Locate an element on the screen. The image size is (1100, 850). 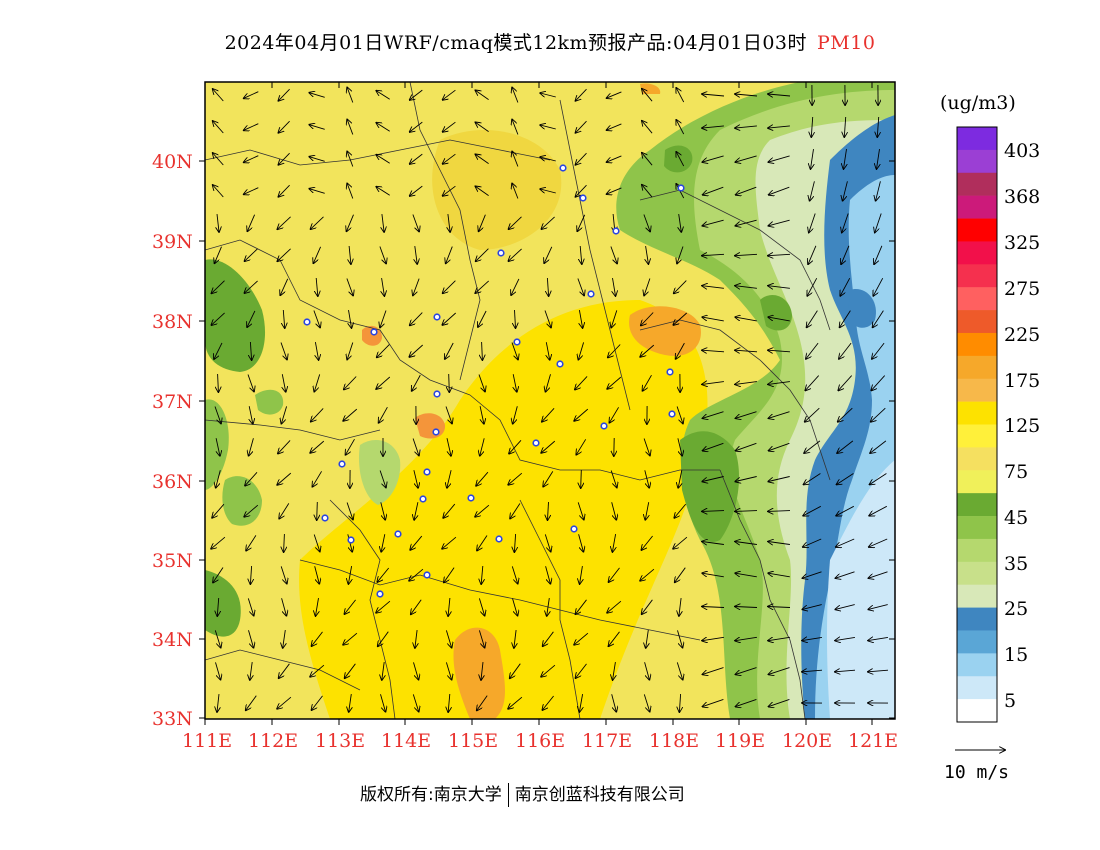
colorbar-label-175: 175 is located at coordinates (1022, 381).